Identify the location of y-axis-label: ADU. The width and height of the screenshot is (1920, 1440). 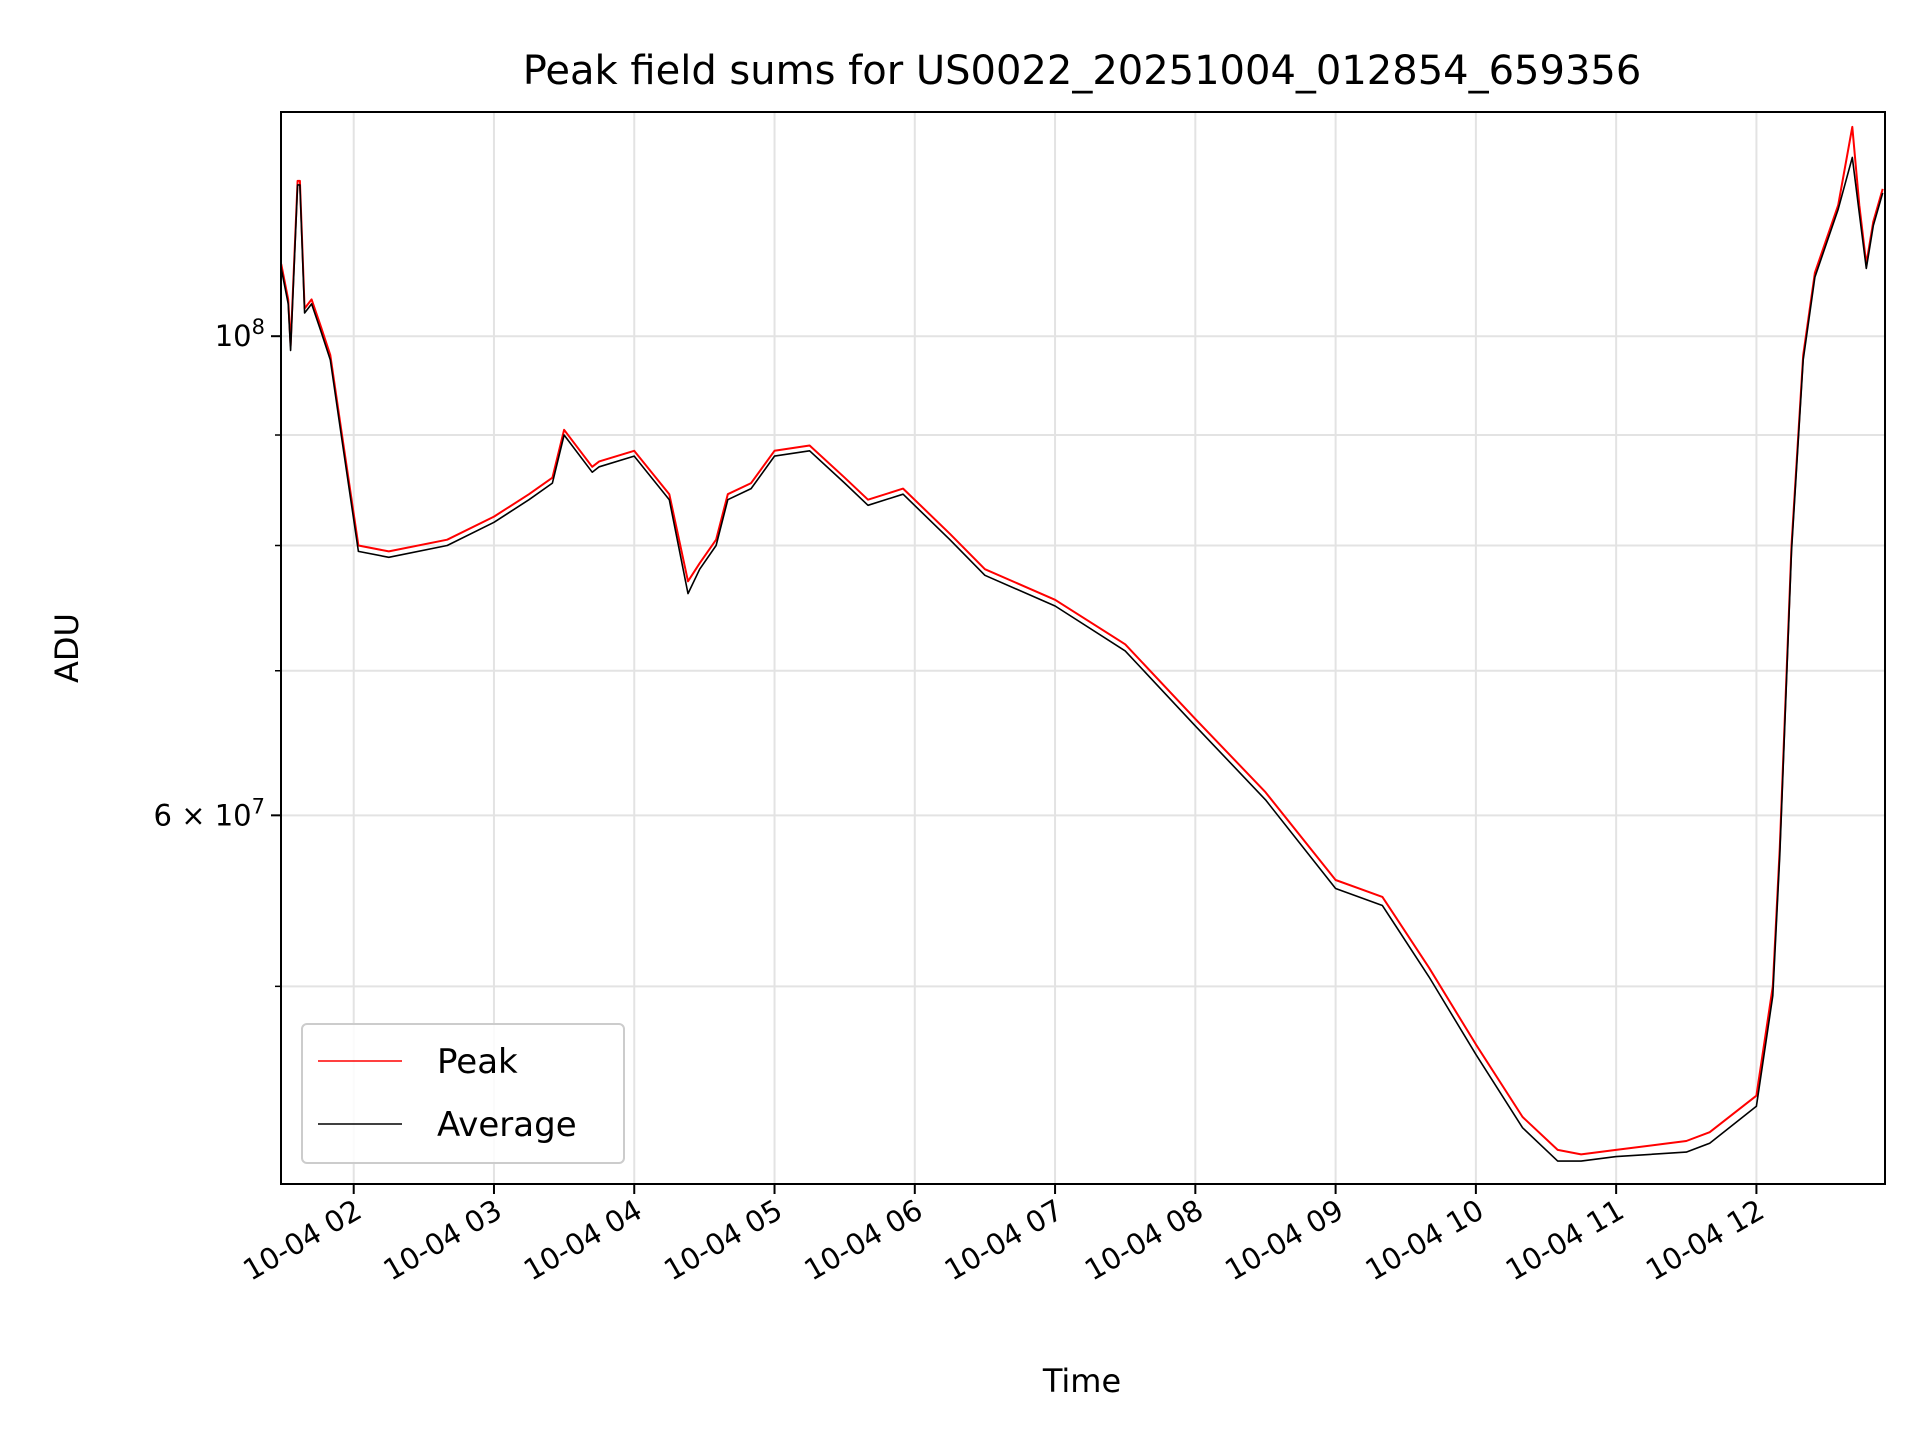
(67, 648).